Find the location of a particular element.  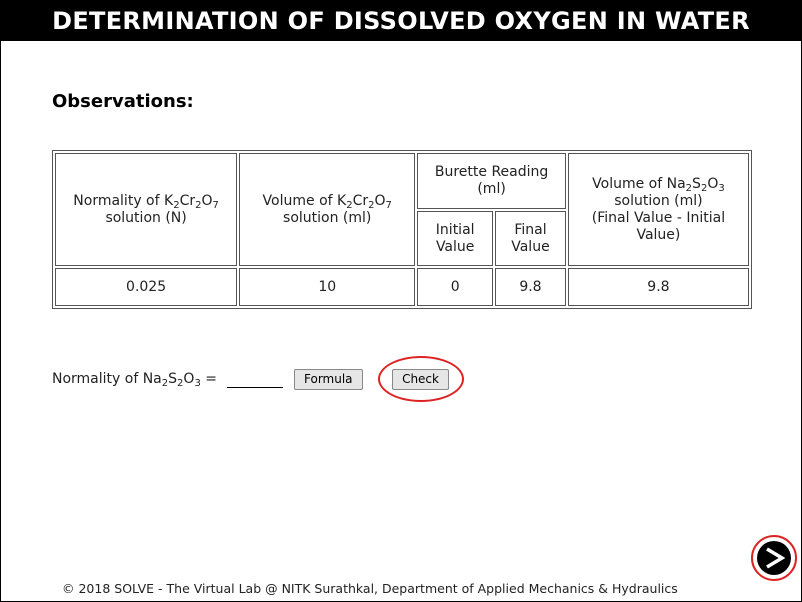

formula-button: Formula is located at coordinates (328, 379).